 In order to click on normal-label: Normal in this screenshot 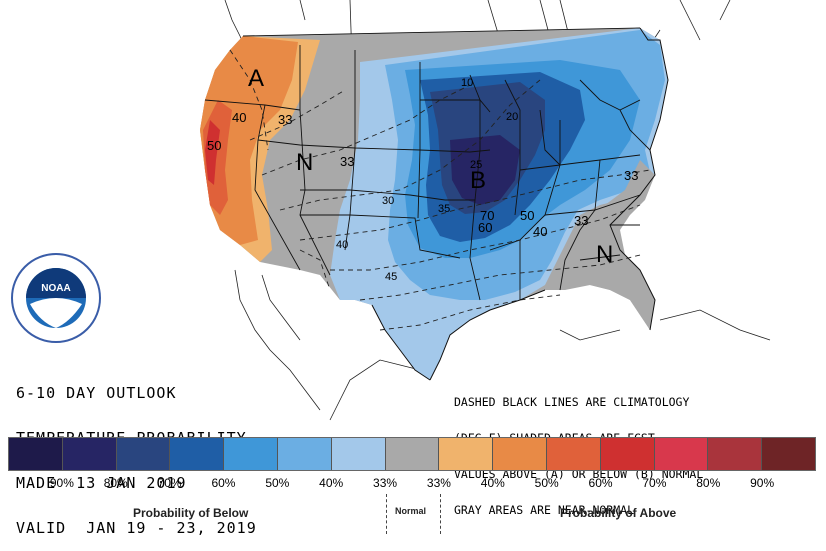, I will do `click(411, 511)`.